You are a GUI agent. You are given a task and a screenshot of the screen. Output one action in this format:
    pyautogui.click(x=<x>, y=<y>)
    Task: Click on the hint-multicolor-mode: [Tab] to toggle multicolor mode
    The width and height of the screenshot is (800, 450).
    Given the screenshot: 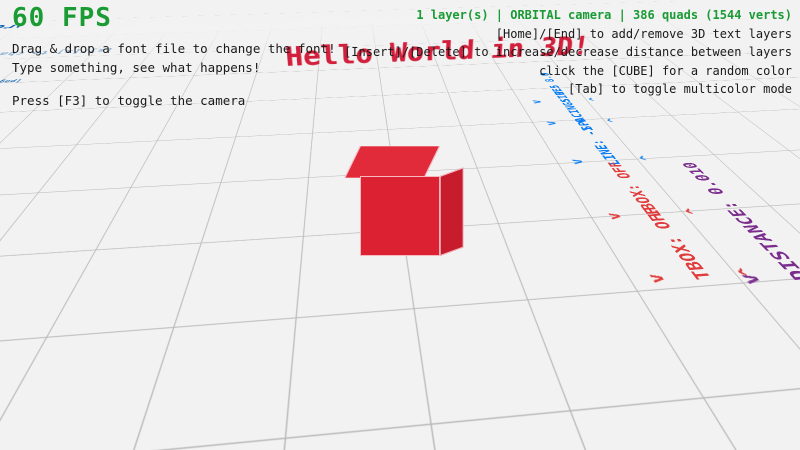 What is the action you would take?
    pyautogui.click(x=680, y=89)
    